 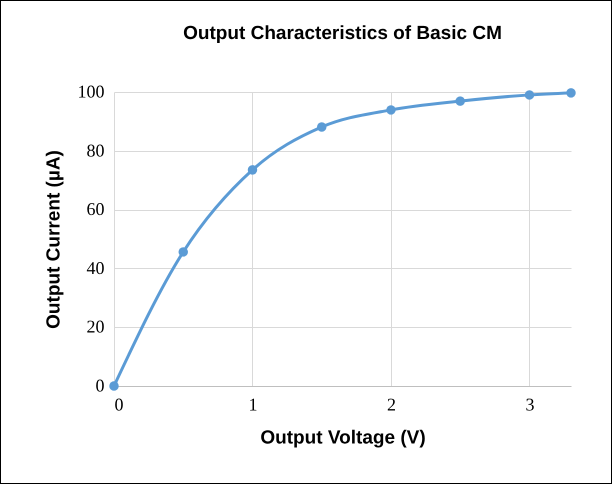 I want to click on x-tick-label: 1, so click(x=253, y=404).